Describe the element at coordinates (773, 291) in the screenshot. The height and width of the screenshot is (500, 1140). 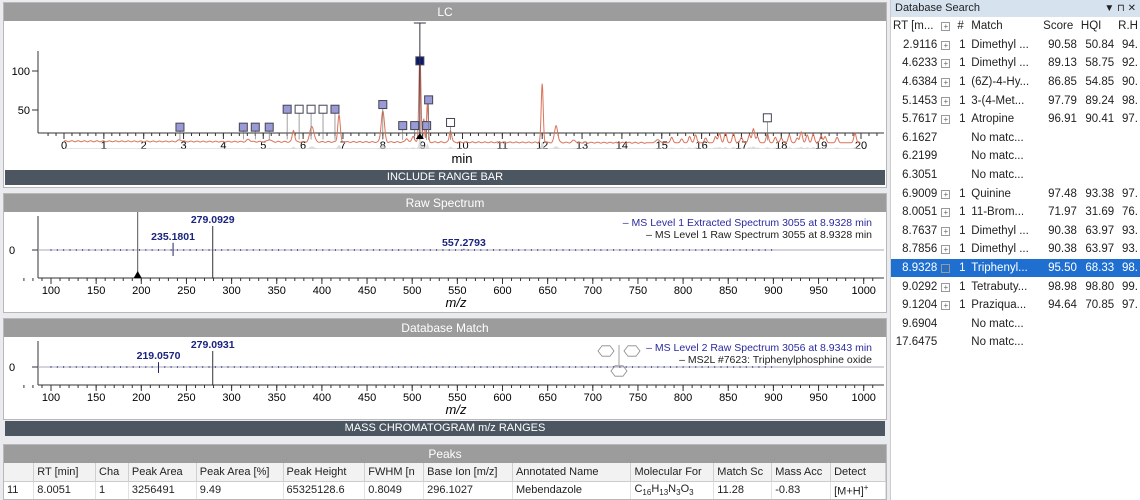
I see `x-tick-label: 900` at that location.